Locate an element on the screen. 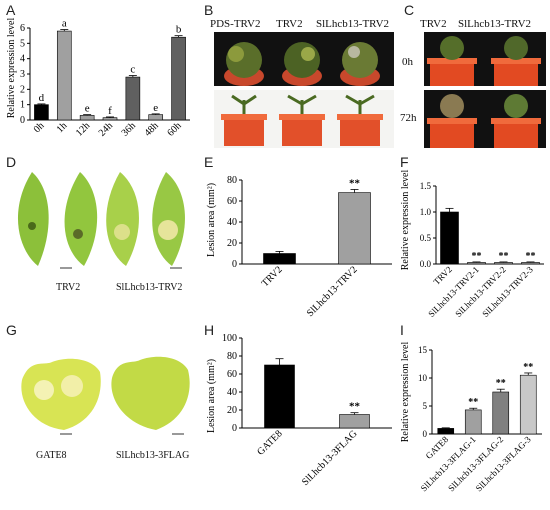  panel-label-i: I is located at coordinates (402, 330).